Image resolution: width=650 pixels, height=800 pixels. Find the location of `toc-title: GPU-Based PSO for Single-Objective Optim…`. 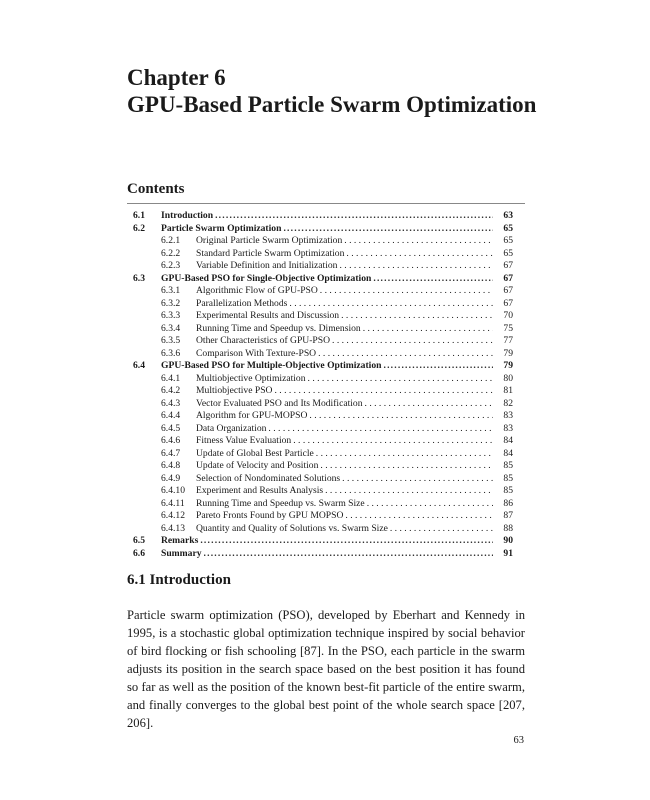

toc-title: GPU-Based PSO for Single-Objective Optim… is located at coordinates (266, 278).